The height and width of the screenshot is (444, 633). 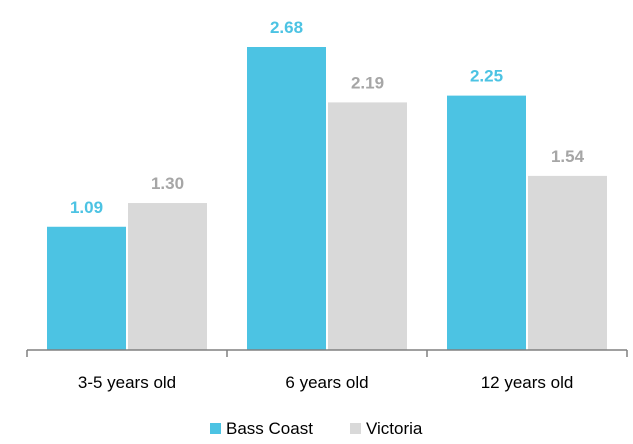 I want to click on value-label-bass-coast-1: 2.68, so click(x=286, y=27).